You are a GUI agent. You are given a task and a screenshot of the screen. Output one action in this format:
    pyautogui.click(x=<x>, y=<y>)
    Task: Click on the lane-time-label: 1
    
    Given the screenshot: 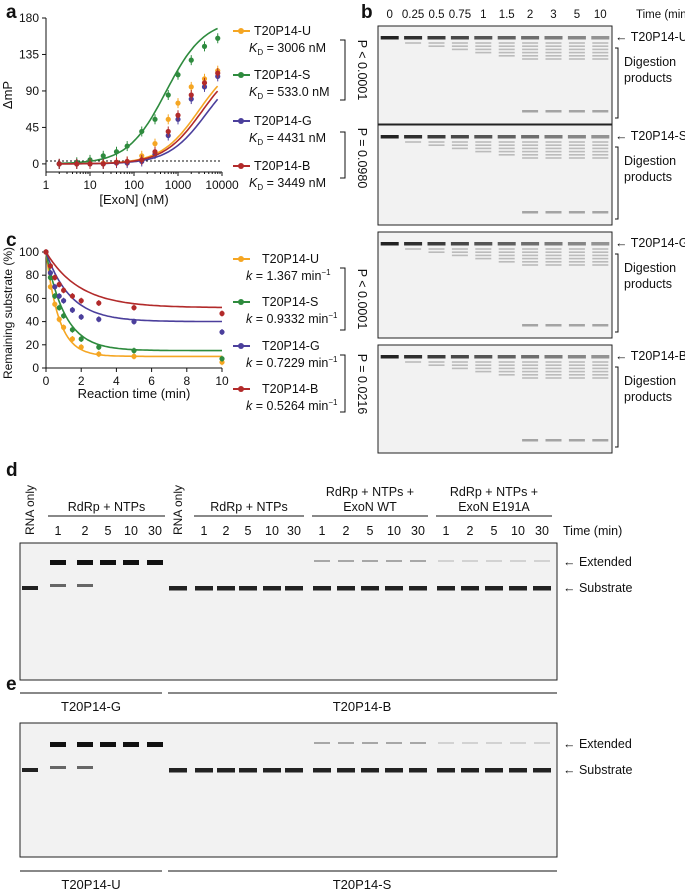 What is the action you would take?
    pyautogui.click(x=58, y=531)
    